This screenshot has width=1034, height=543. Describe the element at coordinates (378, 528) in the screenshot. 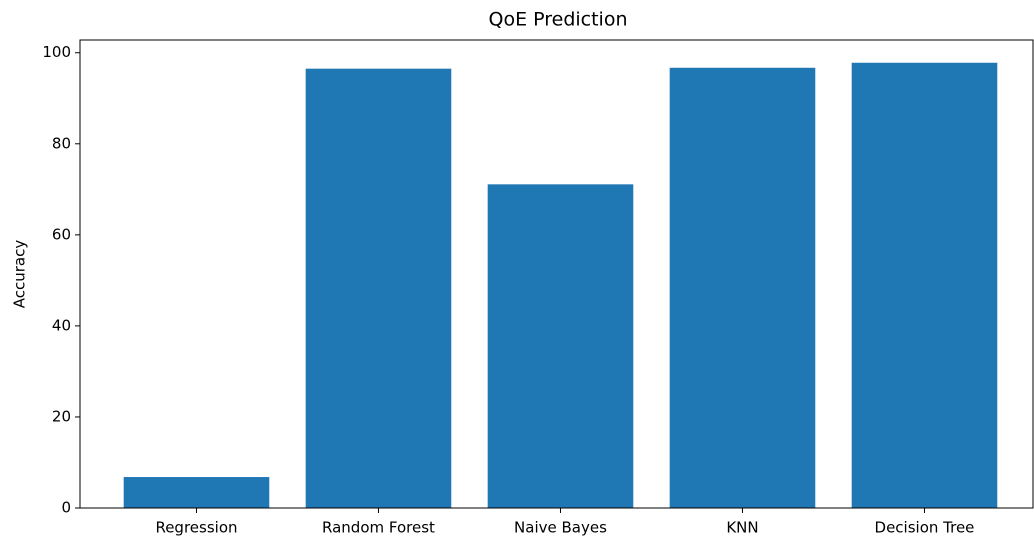

I see `x-tick-label: Random Forest` at that location.